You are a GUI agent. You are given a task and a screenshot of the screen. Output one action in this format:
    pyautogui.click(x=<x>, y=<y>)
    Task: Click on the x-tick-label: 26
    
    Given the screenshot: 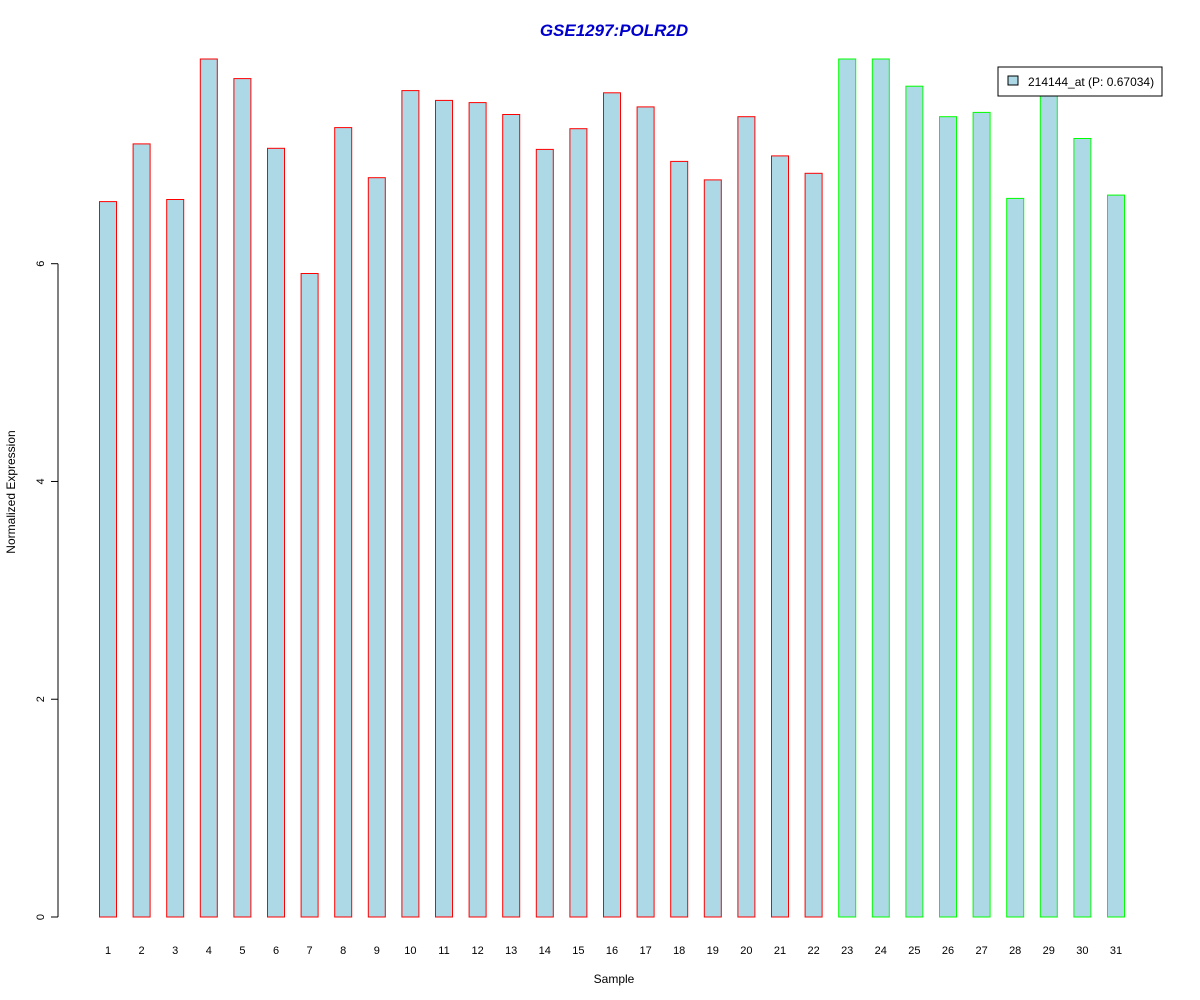 What is the action you would take?
    pyautogui.click(x=948, y=951)
    